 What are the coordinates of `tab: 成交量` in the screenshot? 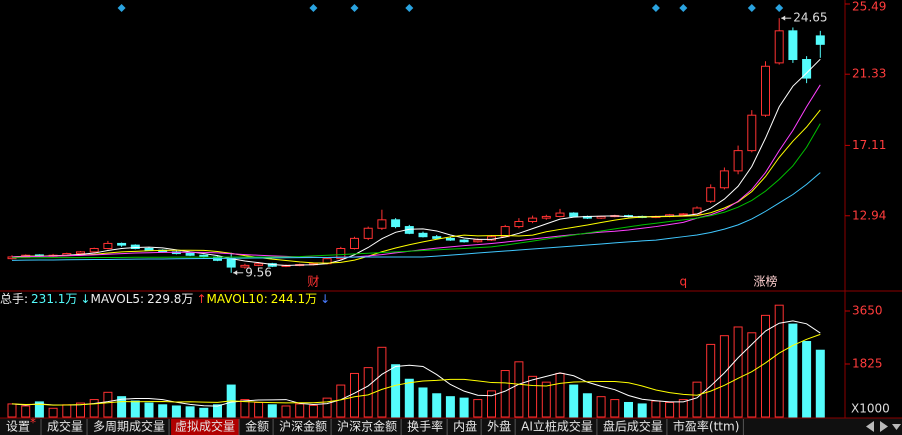 It's located at (65, 426).